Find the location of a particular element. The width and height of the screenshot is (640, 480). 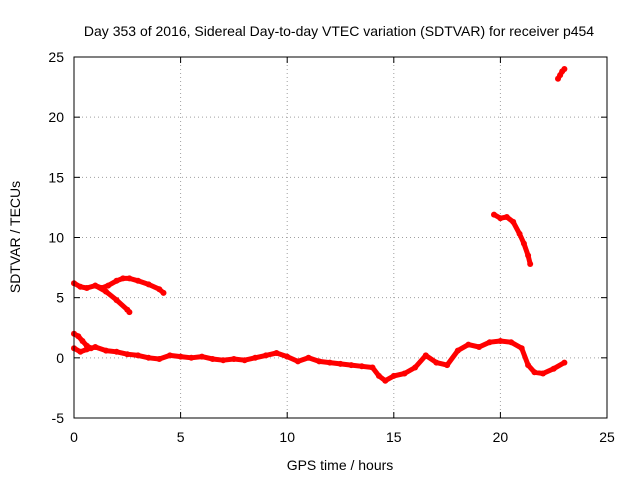

x-tick-label: 10 is located at coordinates (287, 437).